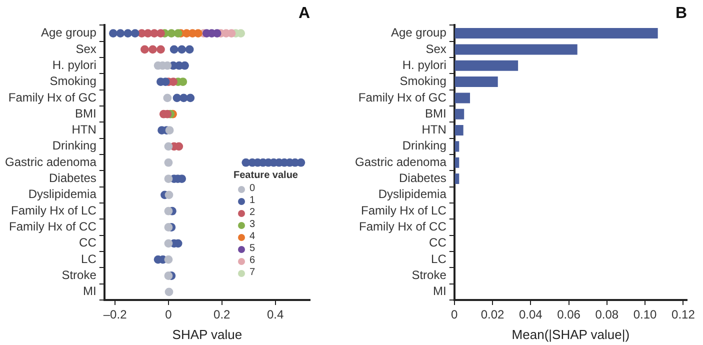 The width and height of the screenshot is (703, 345). Describe the element at coordinates (115, 315) in the screenshot. I see `x-tick-label: –0.2` at that location.